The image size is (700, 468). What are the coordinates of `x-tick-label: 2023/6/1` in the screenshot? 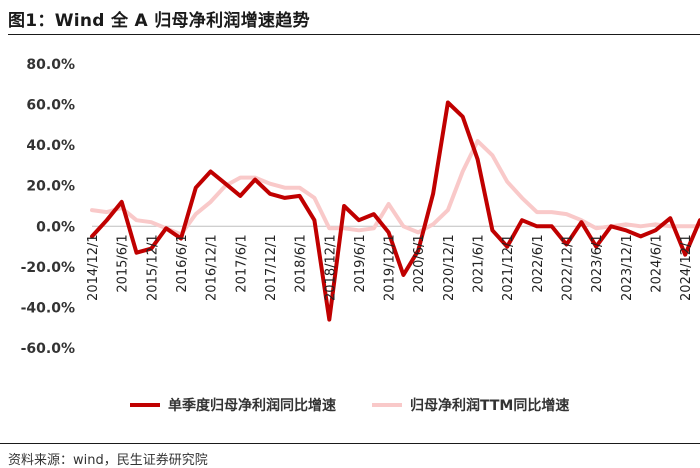 It's located at (597, 263).